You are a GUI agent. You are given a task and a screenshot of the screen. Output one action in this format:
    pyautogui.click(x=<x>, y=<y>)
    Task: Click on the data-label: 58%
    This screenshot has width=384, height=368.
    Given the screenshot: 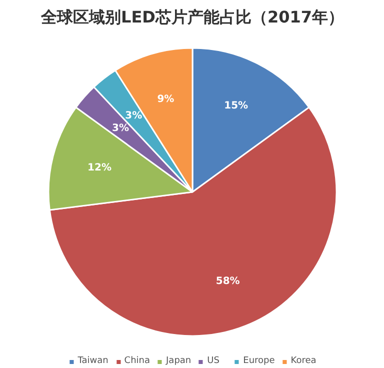 What is the action you would take?
    pyautogui.click(x=228, y=281)
    